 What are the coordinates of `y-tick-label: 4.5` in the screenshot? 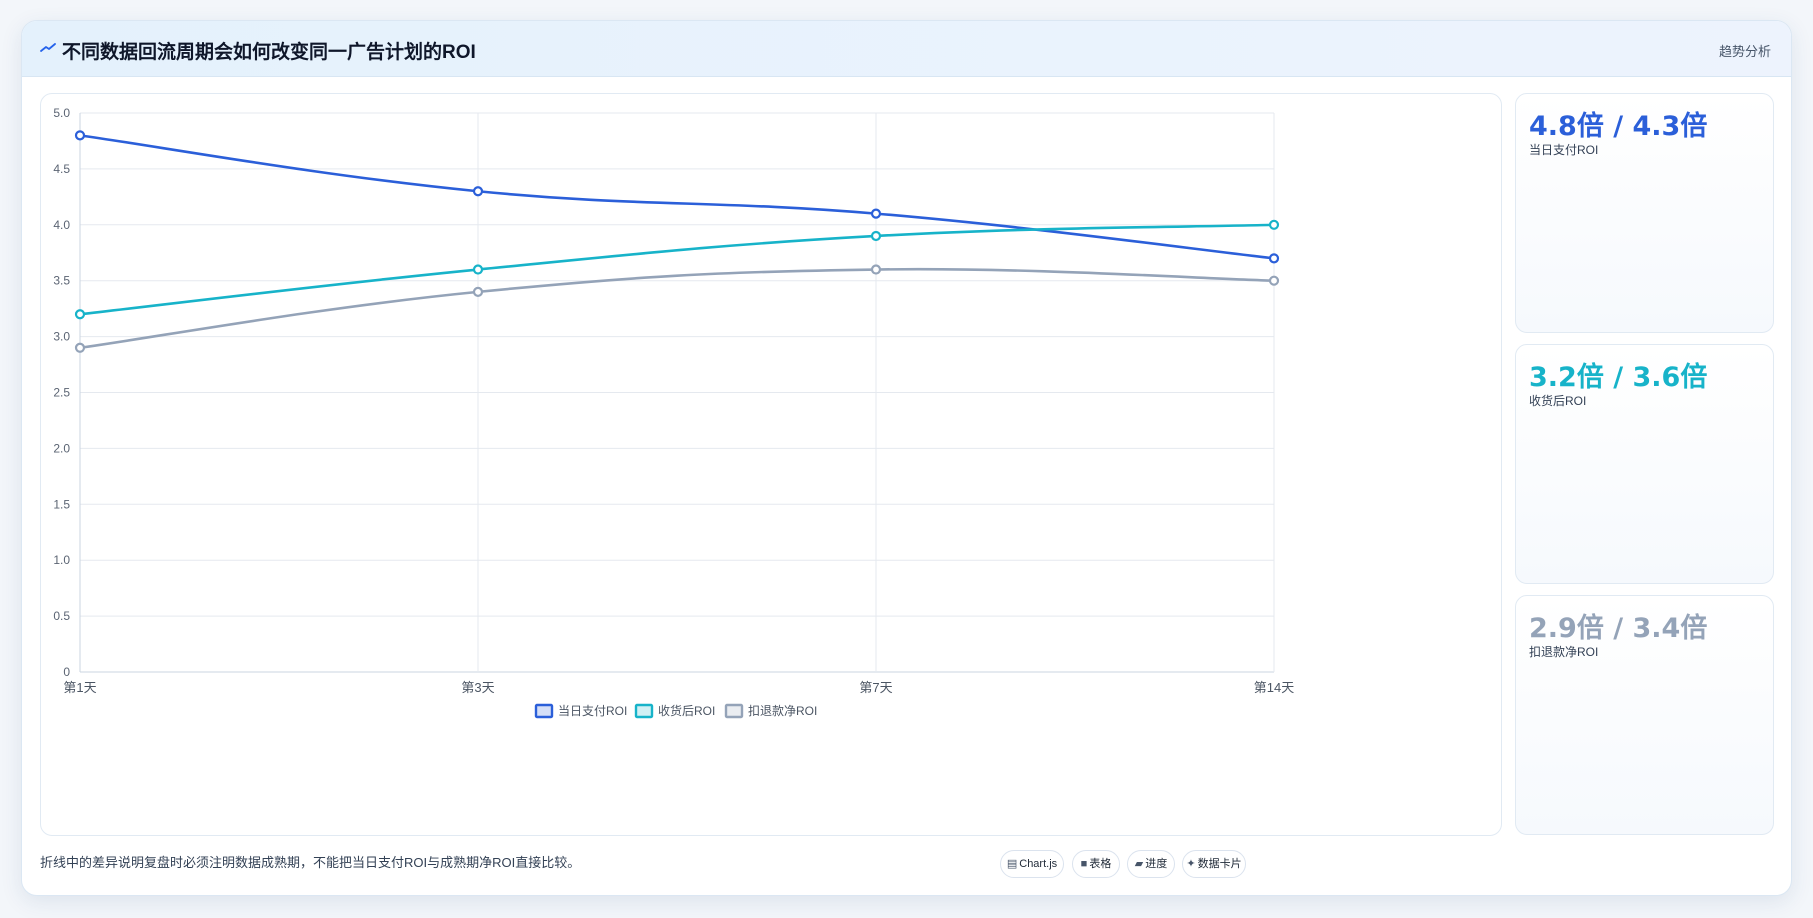 It's located at (61, 169).